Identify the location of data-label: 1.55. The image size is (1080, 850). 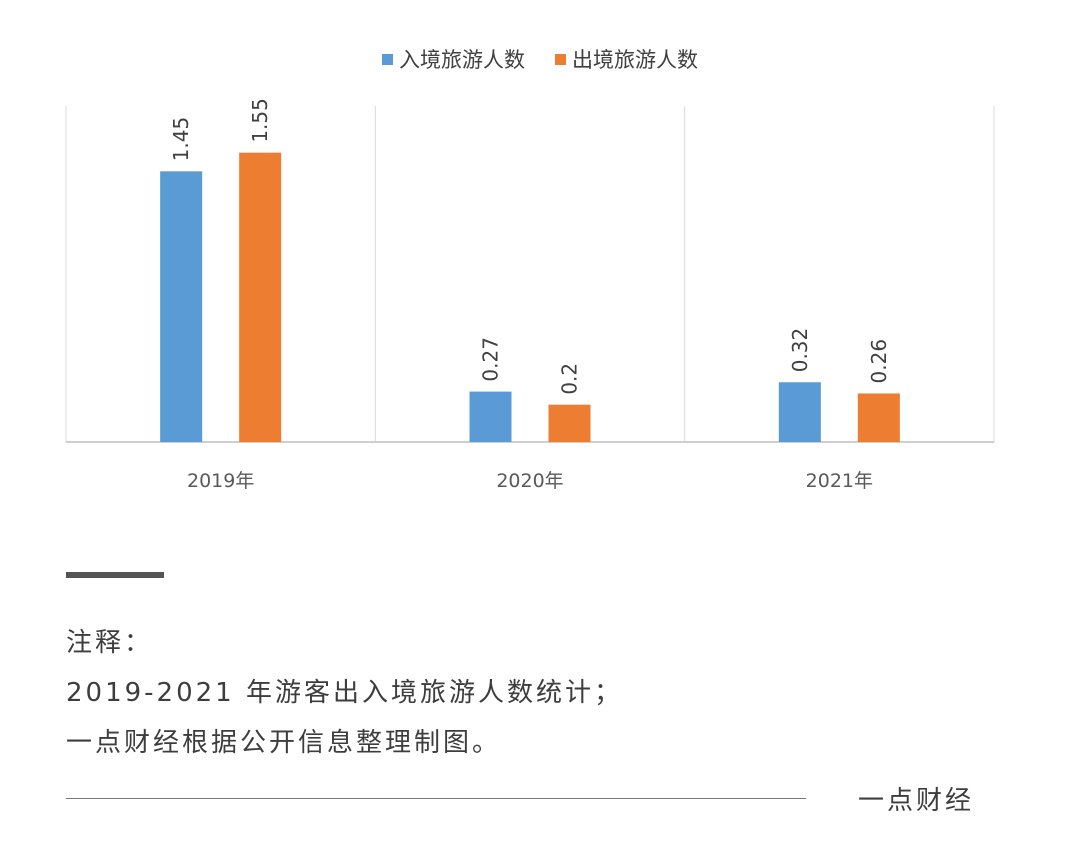
(260, 120).